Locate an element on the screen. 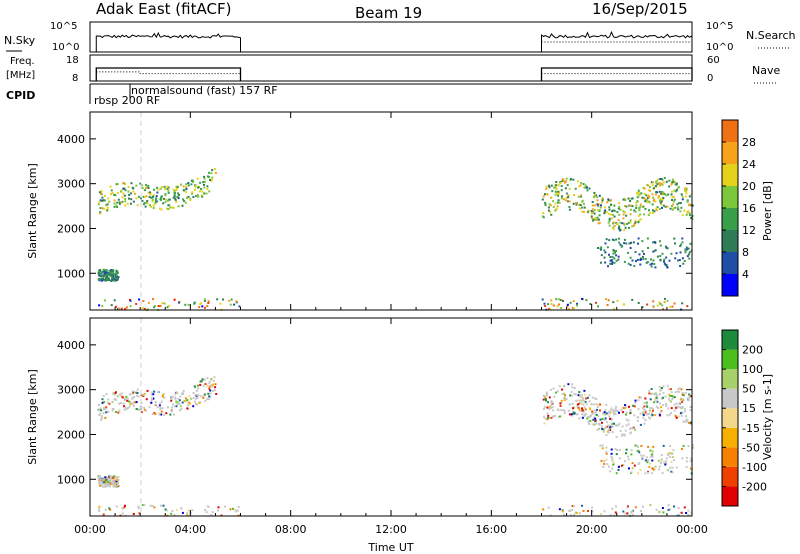 This screenshot has width=800, height=554. power-colorbar-label: Power [dB] is located at coordinates (767, 211).